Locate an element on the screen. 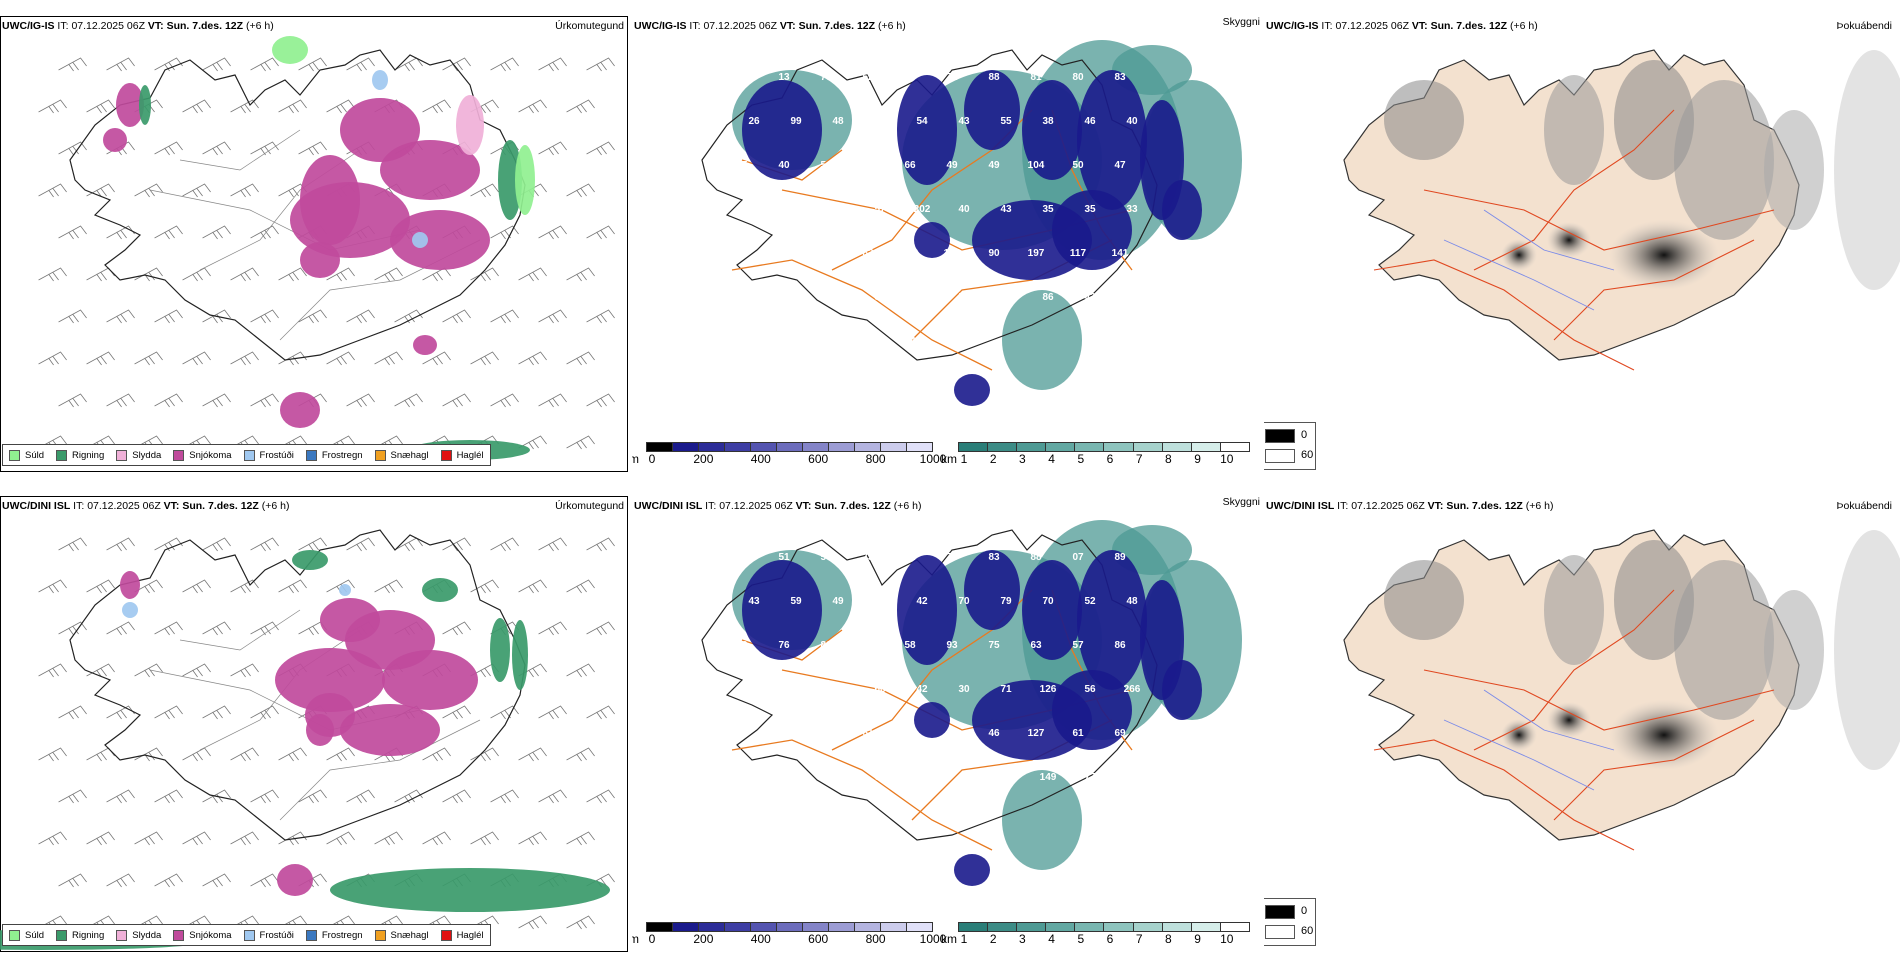  panel-title: Úrkomutegund is located at coordinates (589, 506).